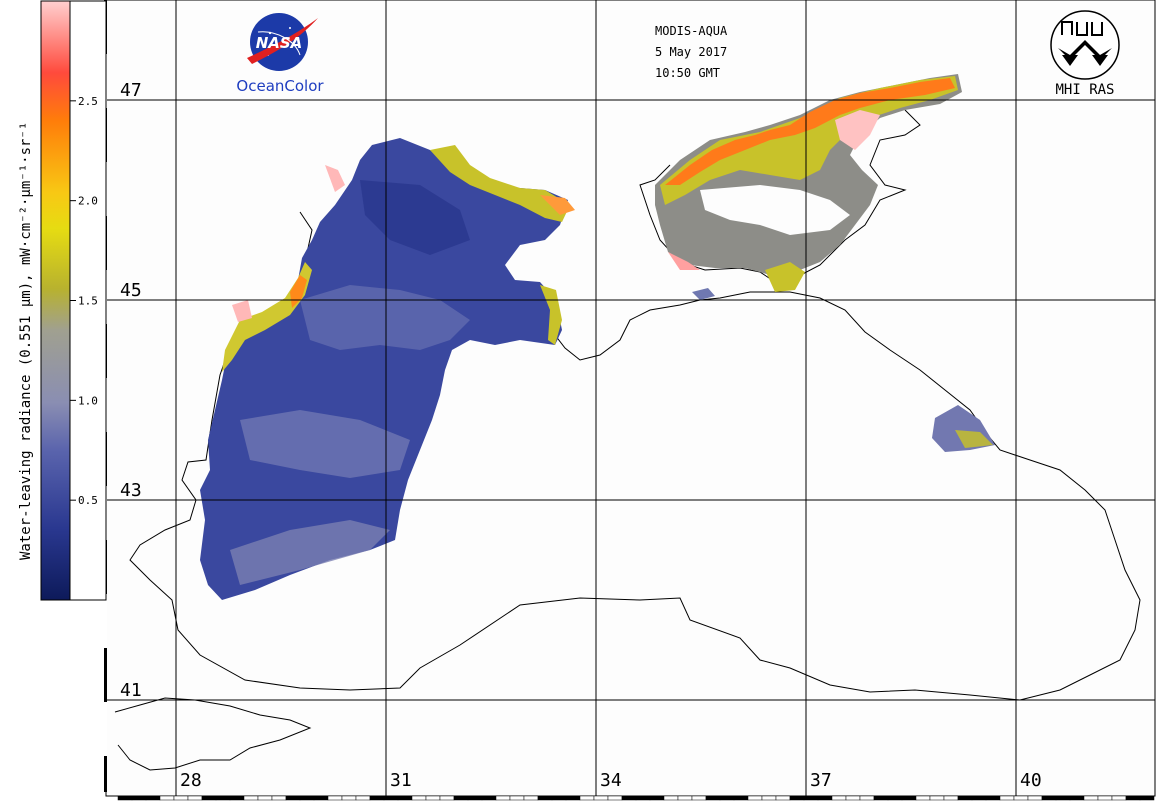 This screenshot has width=1156, height=801. What do you see at coordinates (785, 277) in the screenshot?
I see `azov-south` at bounding box center [785, 277].